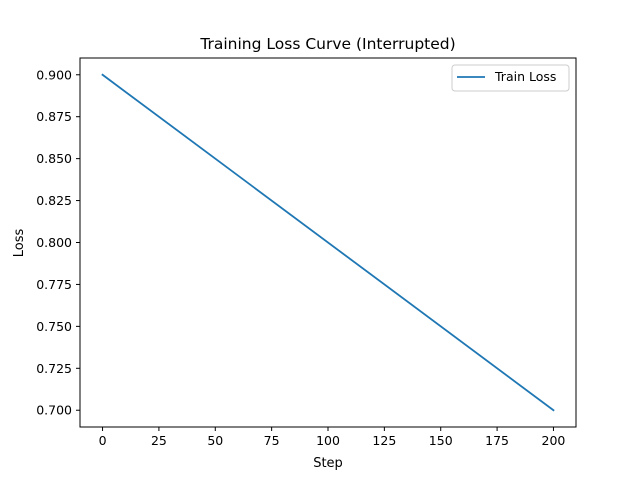 The height and width of the screenshot is (480, 640). I want to click on x-tick-label: 50, so click(215, 440).